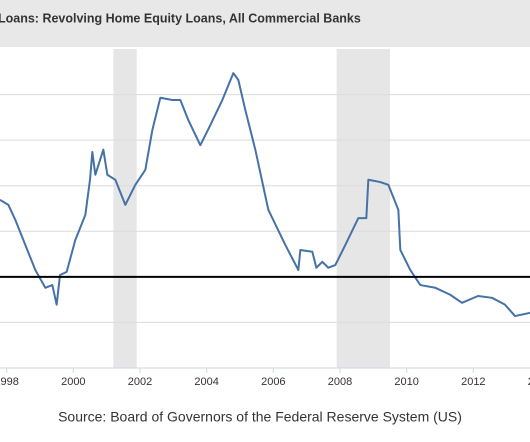  I want to click on x-tick-label: 2014, so click(529, 382).